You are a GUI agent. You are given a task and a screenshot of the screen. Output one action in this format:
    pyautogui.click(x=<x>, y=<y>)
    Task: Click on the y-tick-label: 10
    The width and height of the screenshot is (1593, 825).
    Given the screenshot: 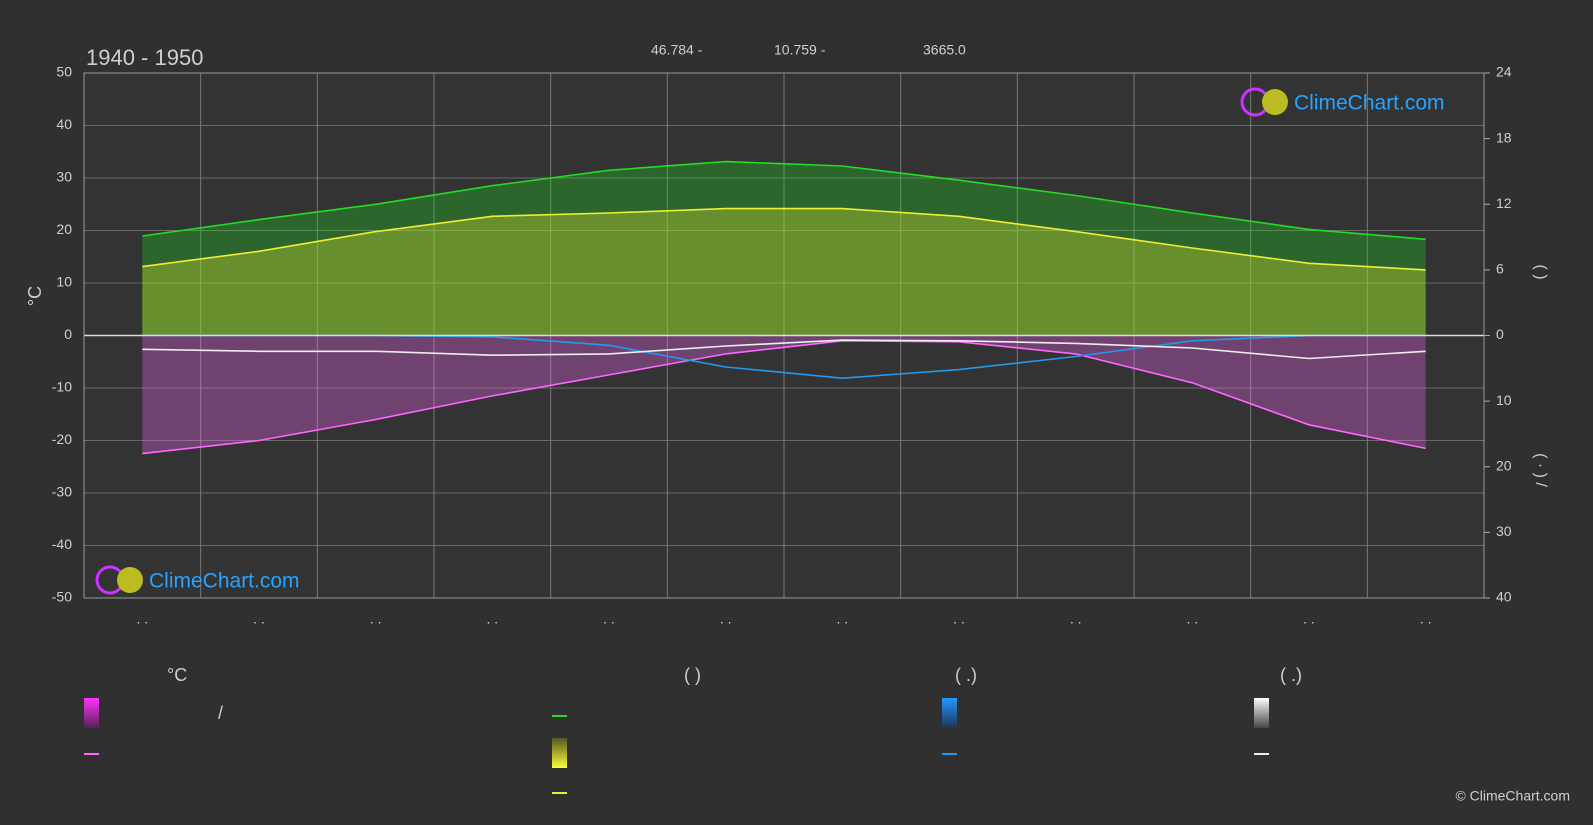 What is the action you would take?
    pyautogui.click(x=64, y=282)
    